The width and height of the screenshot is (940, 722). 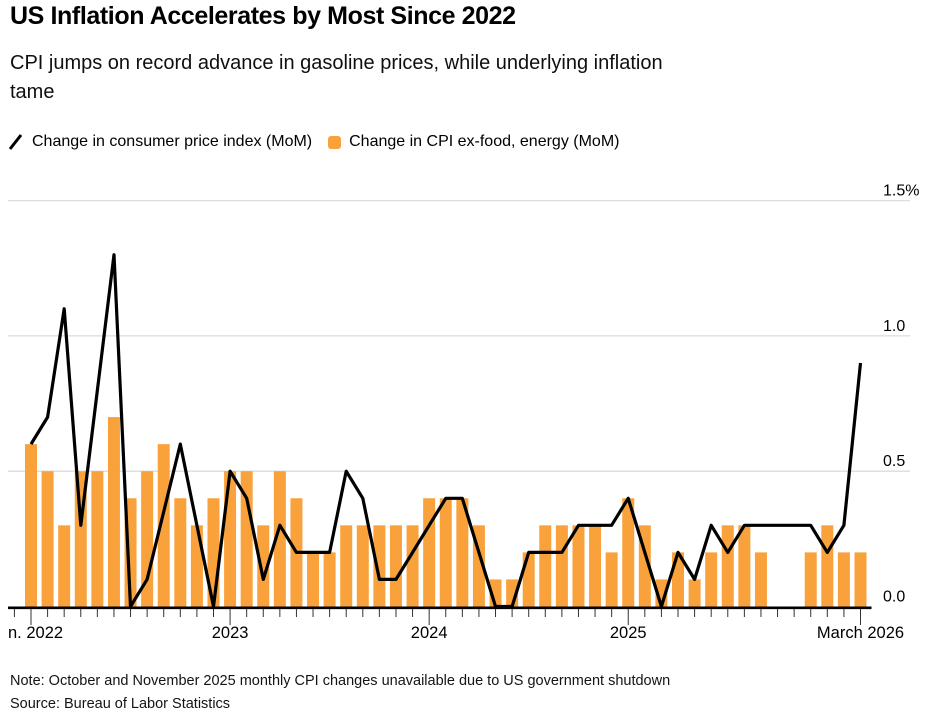 I want to click on source-note: Source: Bureau of Labor Statistics, so click(x=120, y=704).